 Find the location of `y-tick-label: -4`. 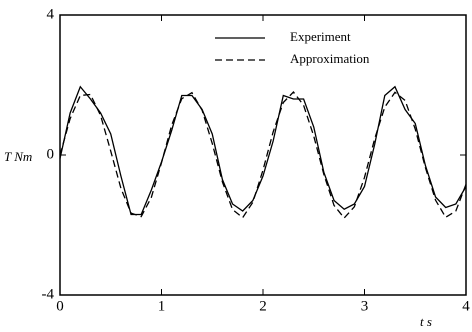

y-tick-label: -4 is located at coordinates (48, 294).